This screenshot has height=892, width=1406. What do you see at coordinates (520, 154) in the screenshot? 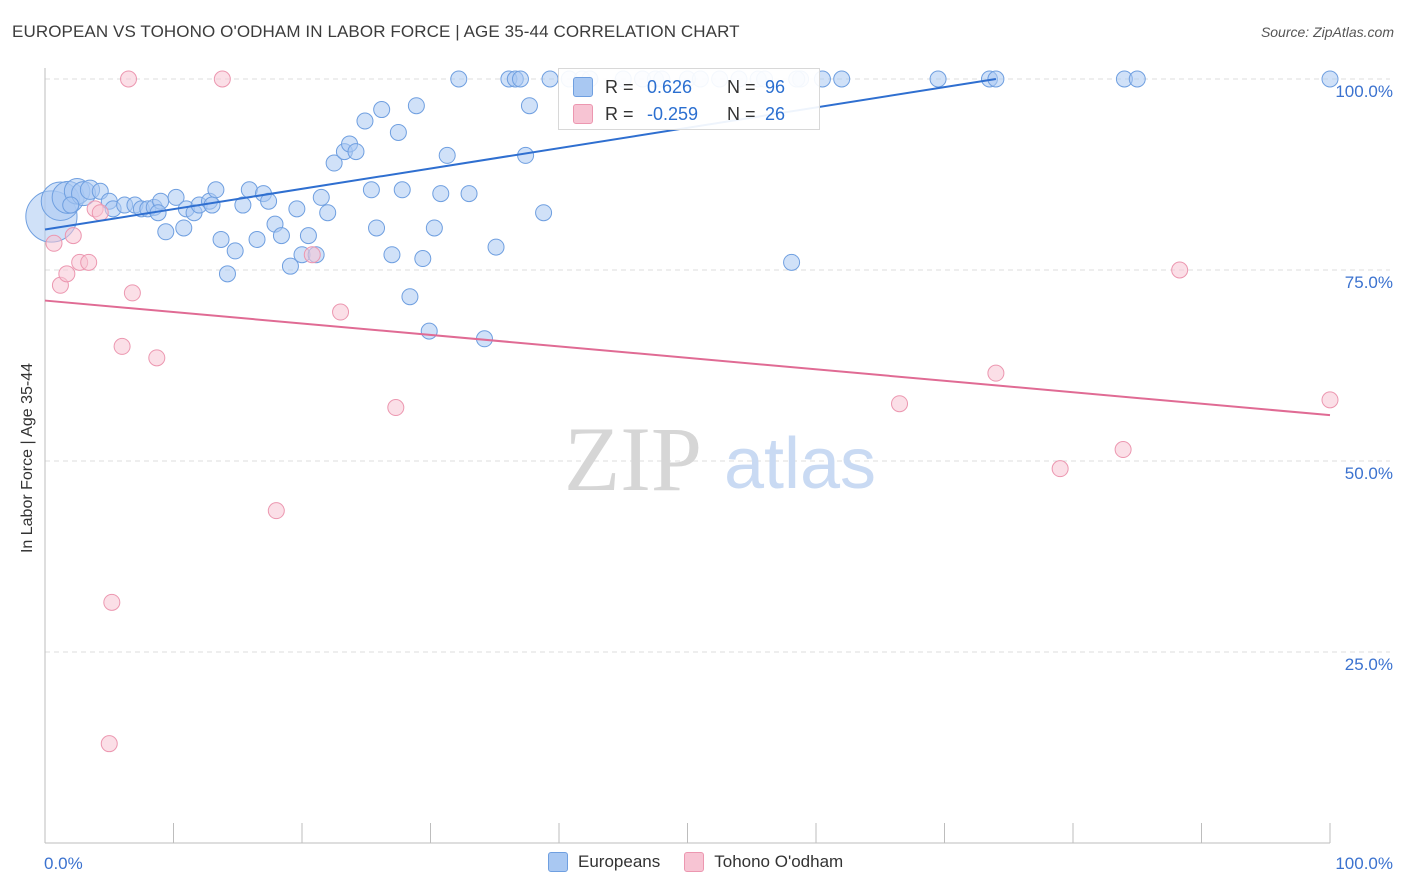
I see `europeans-trend-line` at bounding box center [520, 154].